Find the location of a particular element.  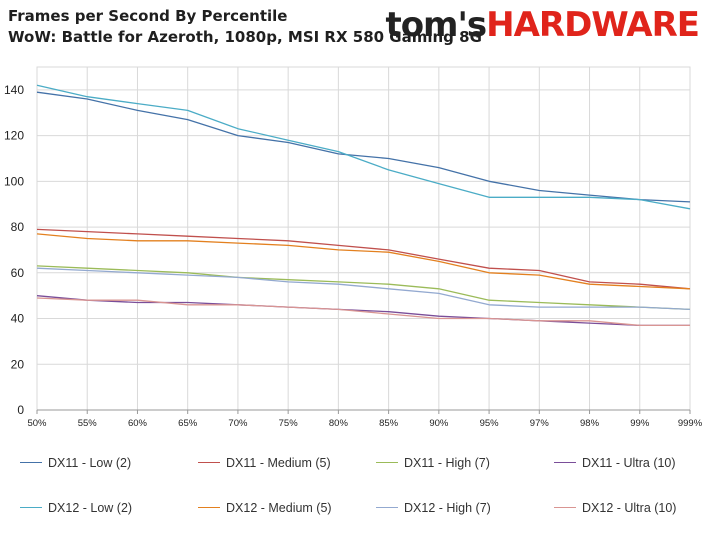

logo-part-toms: tom's is located at coordinates (436, 25).